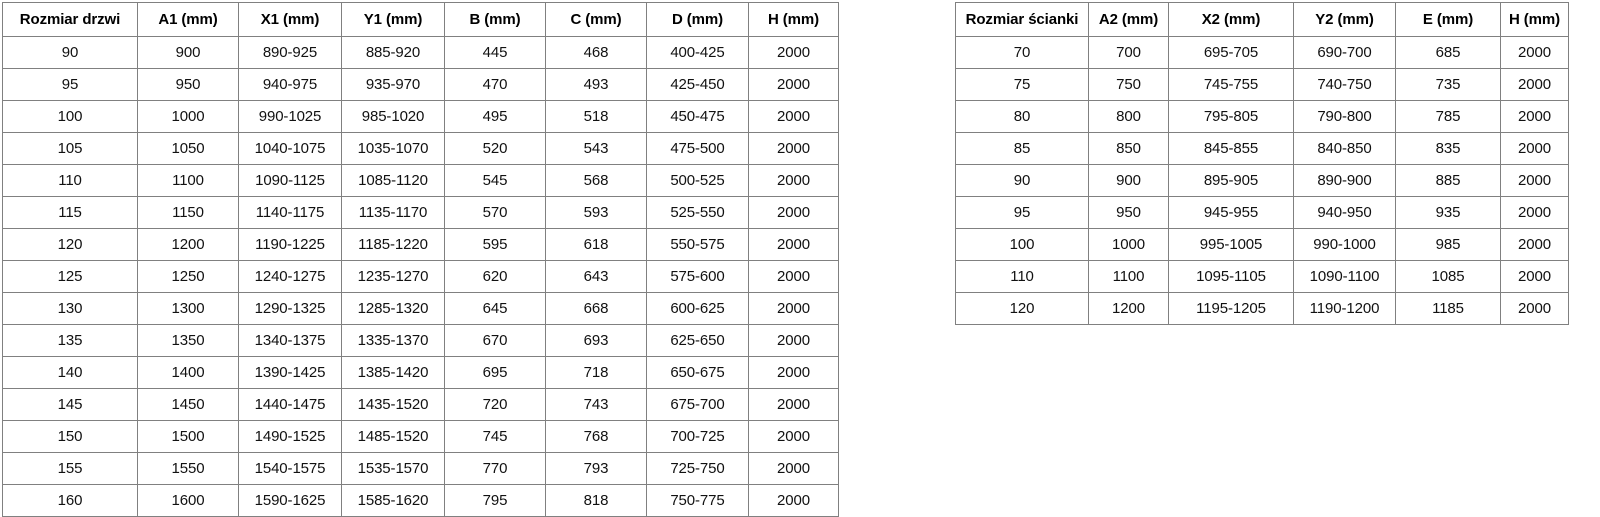 The height and width of the screenshot is (517, 1600). Describe the element at coordinates (290, 340) in the screenshot. I see `table-cell: 1340-1375` at that location.